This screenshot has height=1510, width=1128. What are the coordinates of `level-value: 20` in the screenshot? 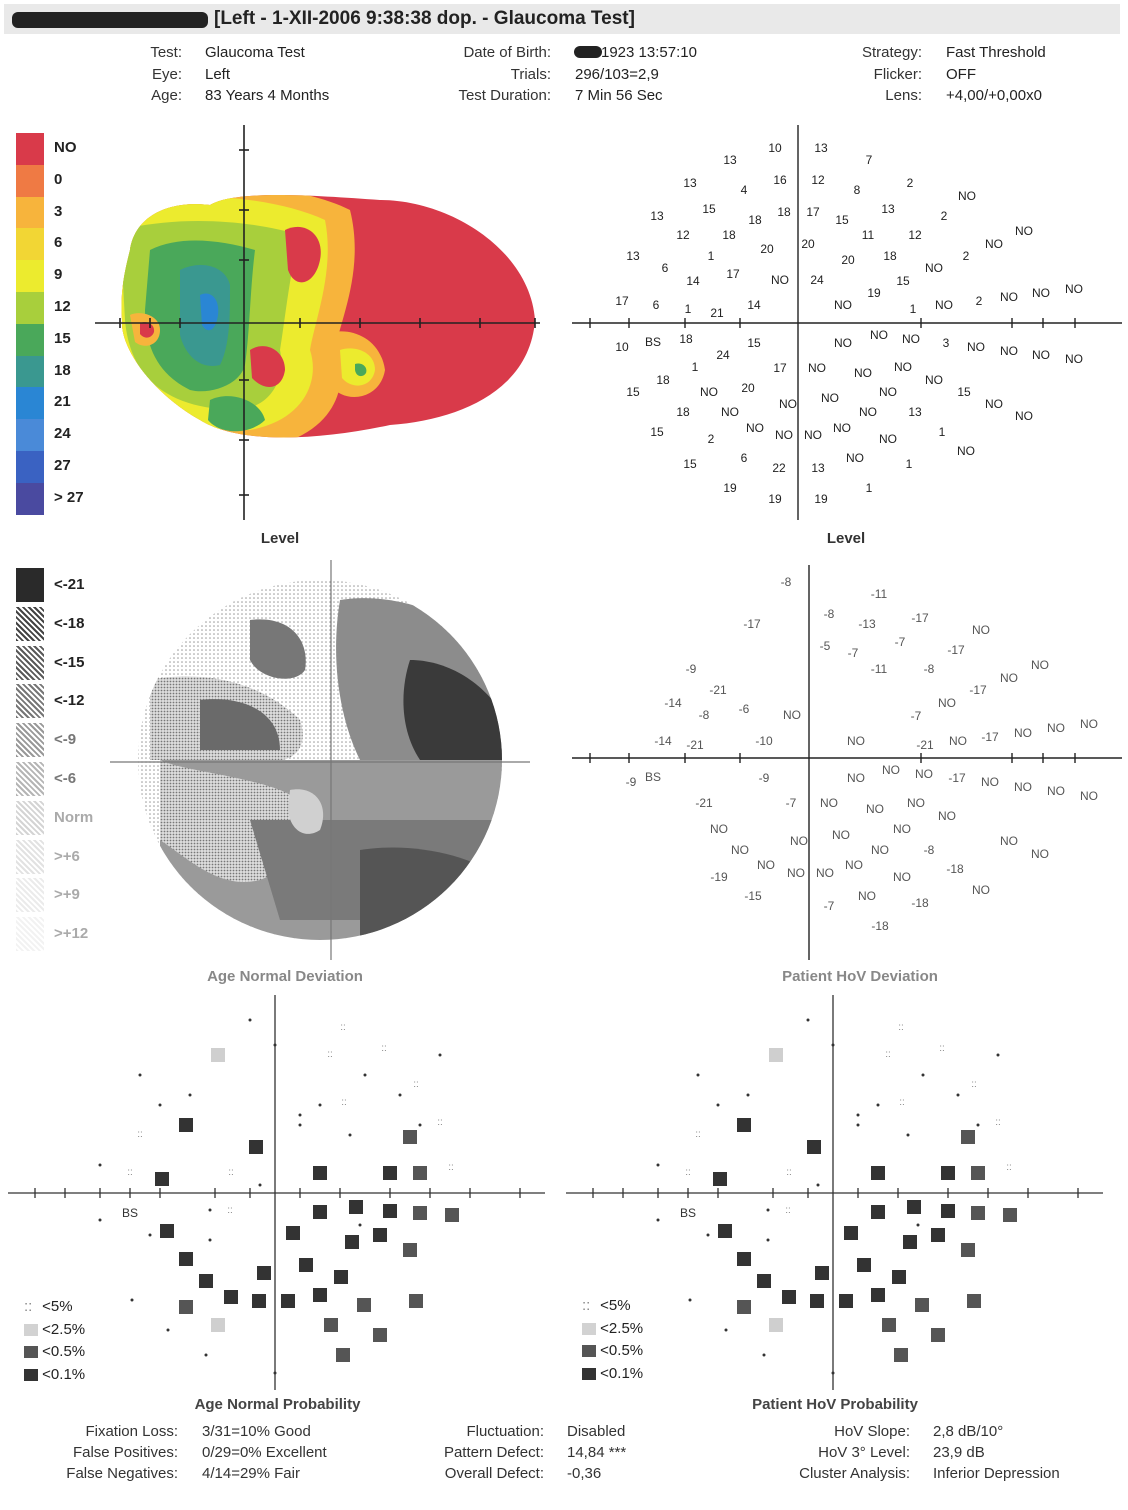 It's located at (748, 388).